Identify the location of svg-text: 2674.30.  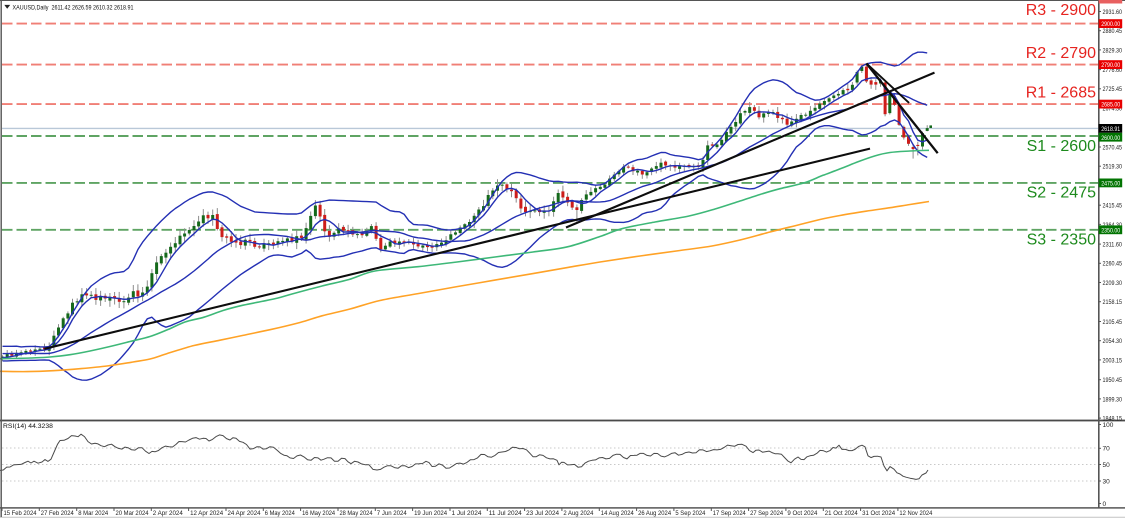
(1113, 108).